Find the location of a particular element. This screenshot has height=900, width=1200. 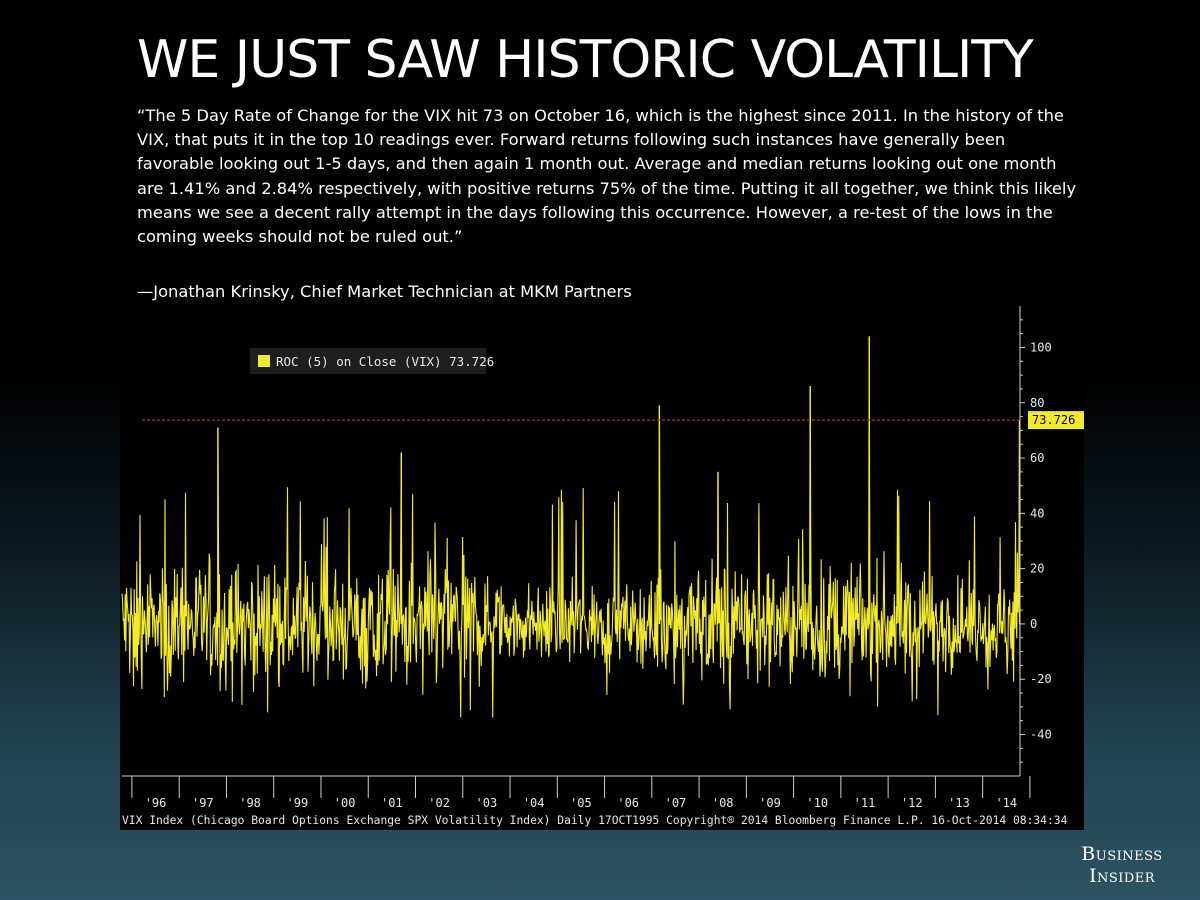

legend-label: ROC (5) on Close (VIX) 73.726 is located at coordinates (385, 361).